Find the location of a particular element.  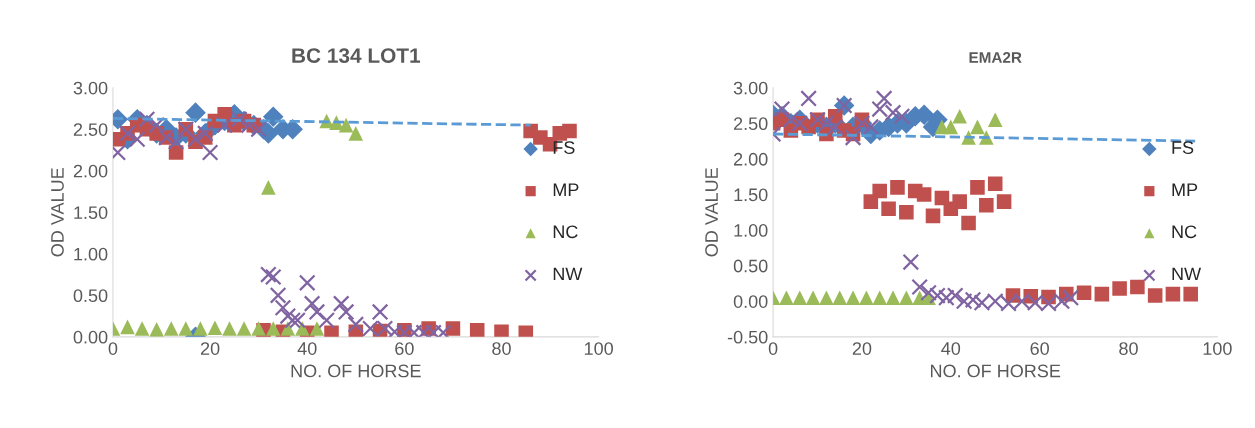

chart-title: BC 134 LOT1 is located at coordinates (356, 55).